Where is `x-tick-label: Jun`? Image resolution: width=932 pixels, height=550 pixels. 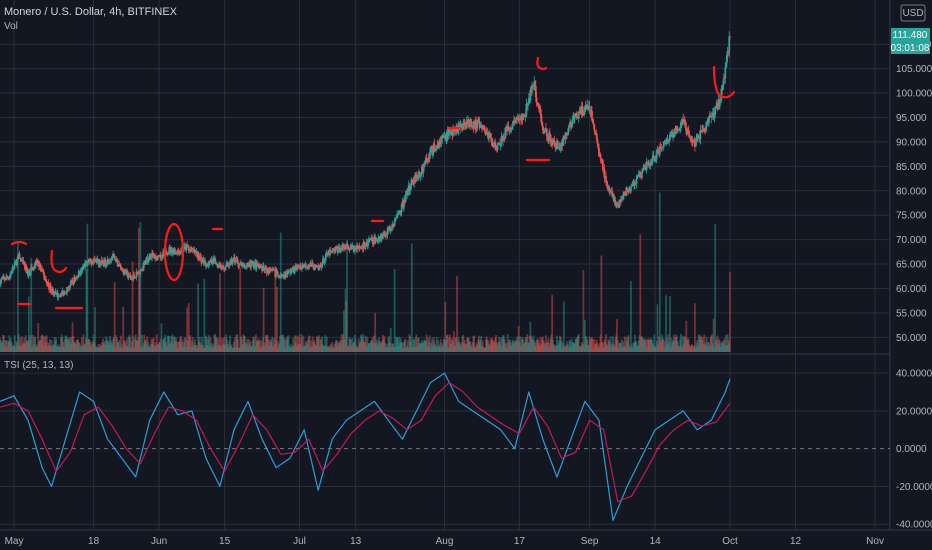
x-tick-label: Jun is located at coordinates (159, 541).